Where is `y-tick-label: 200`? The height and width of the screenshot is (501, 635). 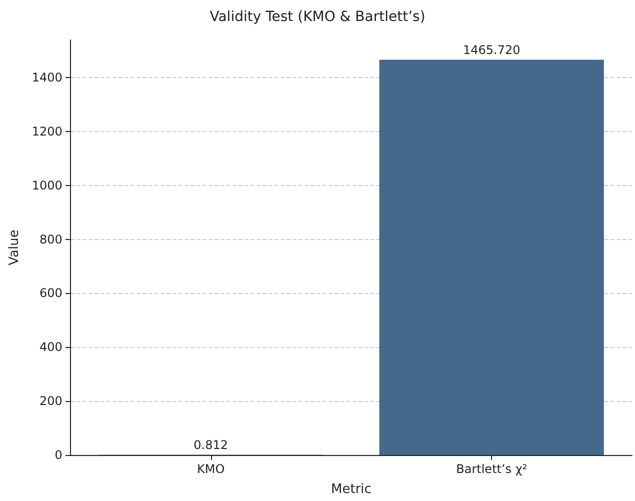 y-tick-label: 200 is located at coordinates (51, 401).